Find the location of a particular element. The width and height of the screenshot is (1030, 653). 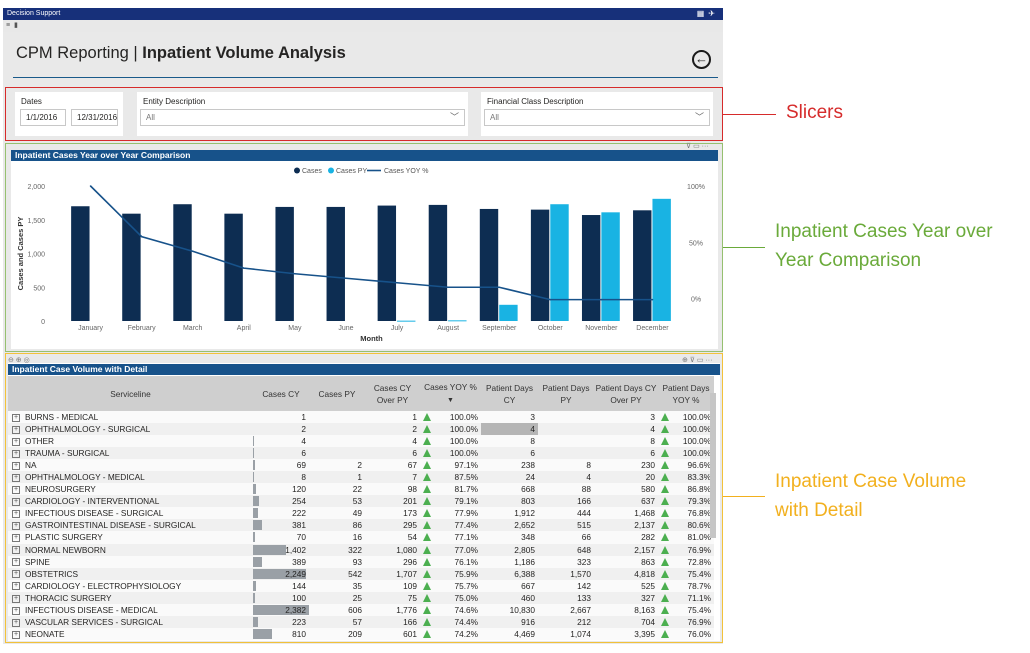

patient-days-py-cell: 444 is located at coordinates (566, 513).